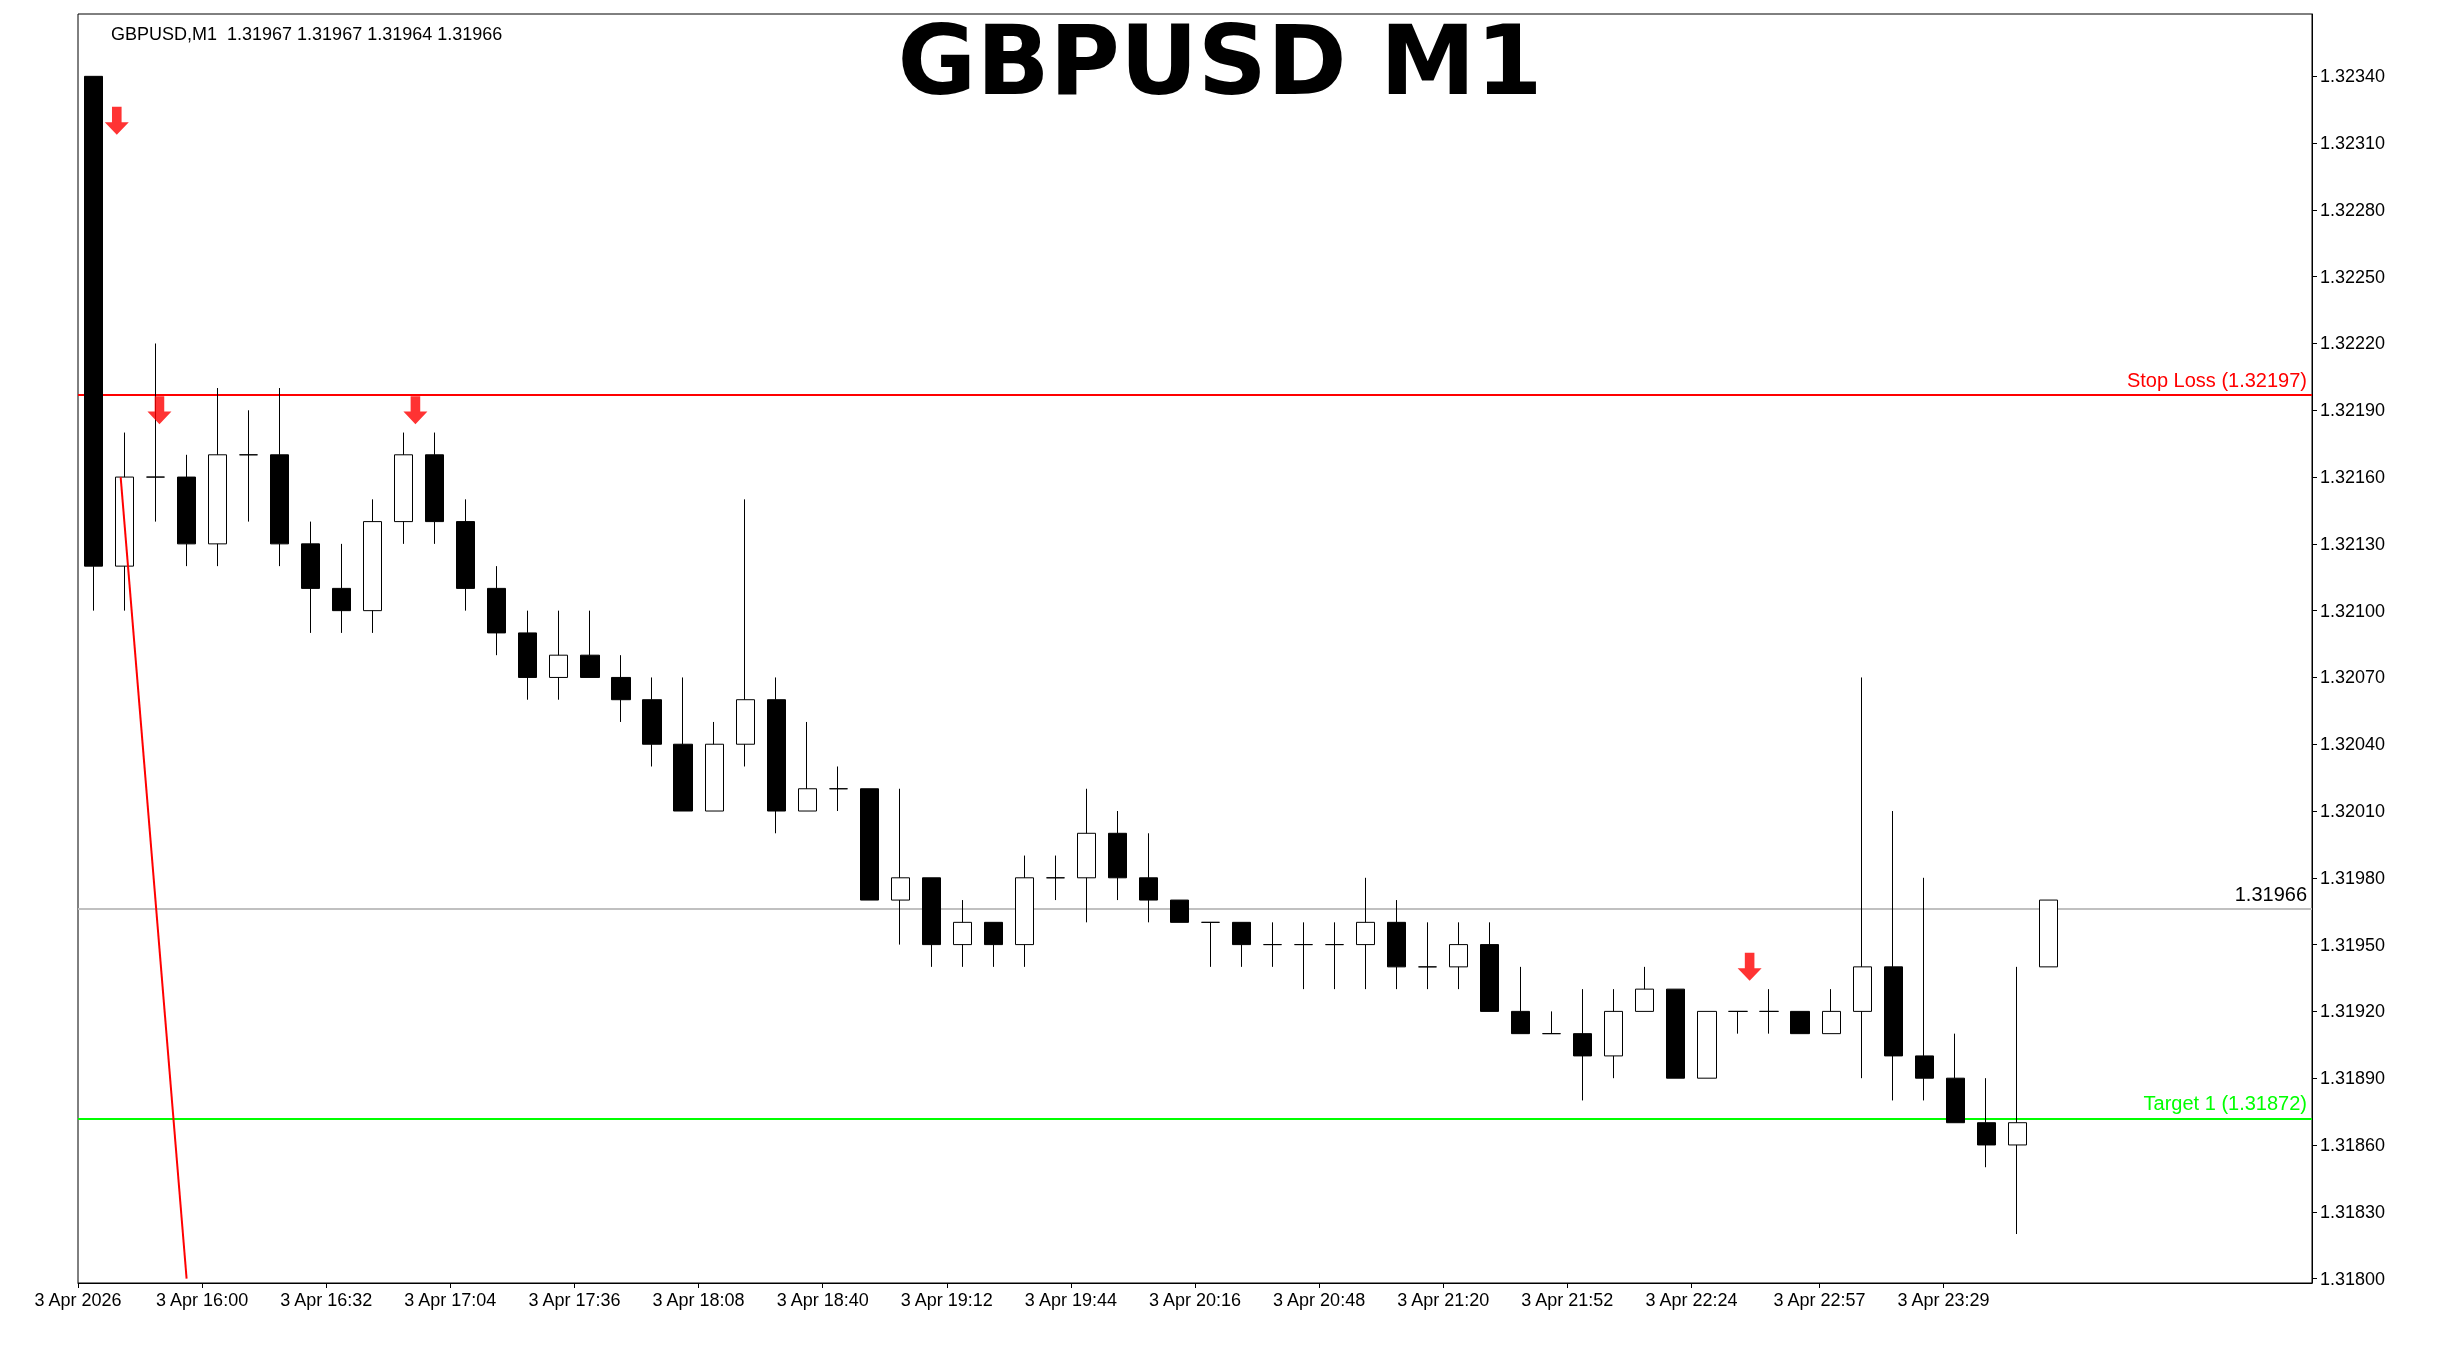 The height and width of the screenshot is (1351, 2440). I want to click on y-tick-label: 1.31800, so click(2353, 1278).